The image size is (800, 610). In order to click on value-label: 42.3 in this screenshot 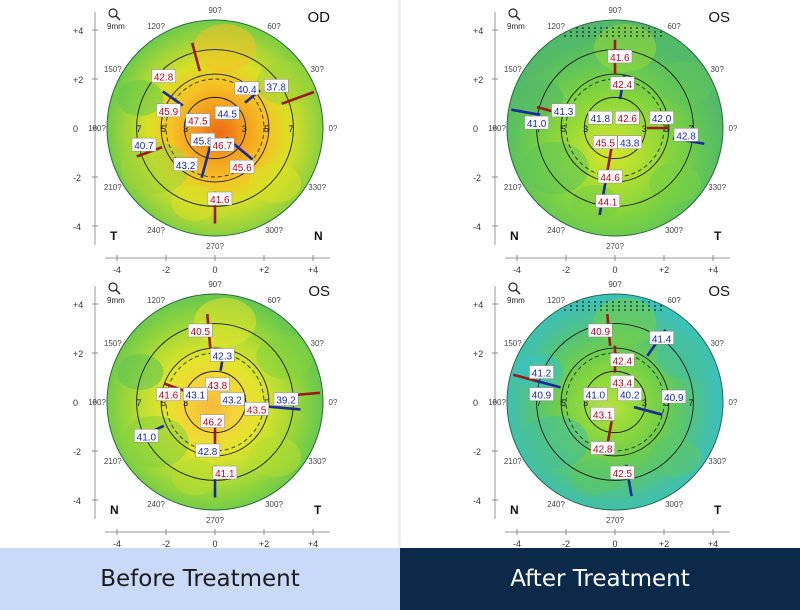, I will do `click(223, 356)`.